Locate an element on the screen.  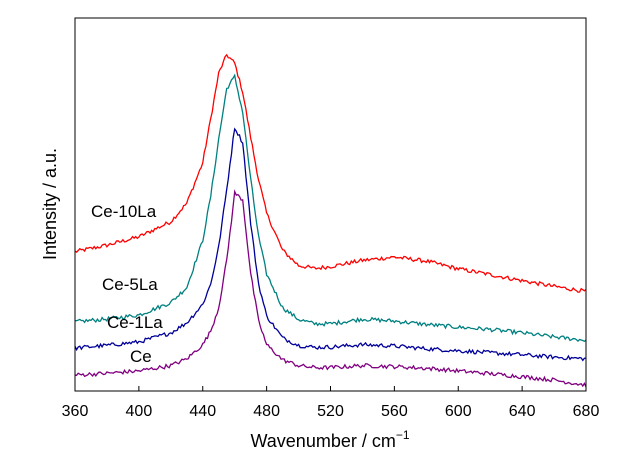
series-labels: Ce-10La Ce-5La Ce-1La Ce is located at coordinates (127, 284).